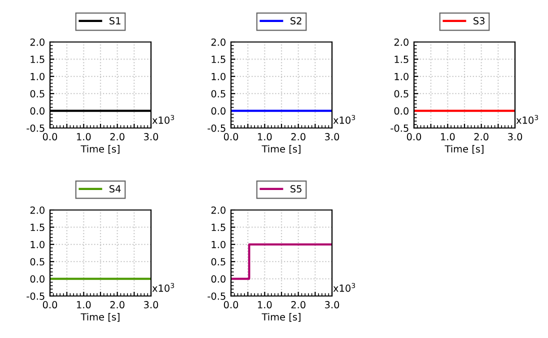 The height and width of the screenshot is (338, 548). Describe the element at coordinates (115, 20) in the screenshot. I see `legend-label: S1` at that location.